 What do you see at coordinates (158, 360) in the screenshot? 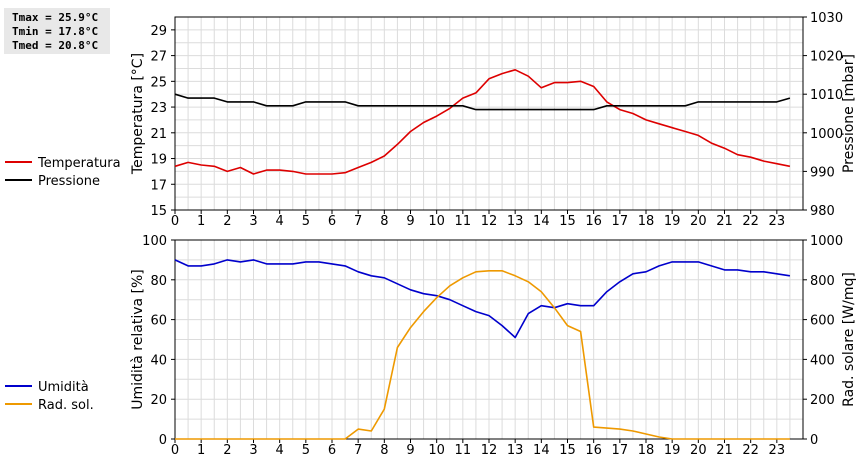
I see `bottom-y-tick-label: 40` at bounding box center [158, 360].